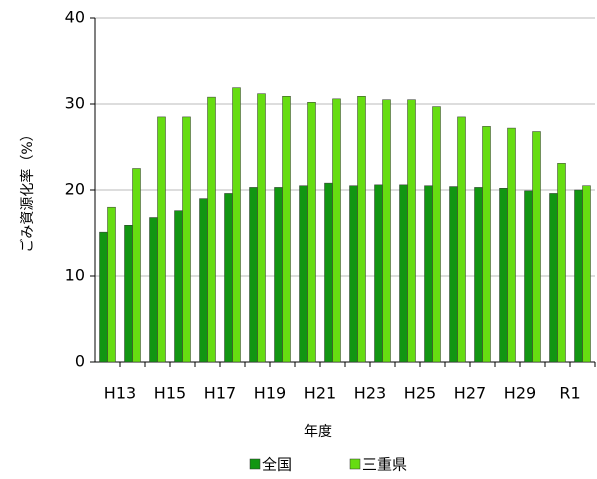  I want to click on legend-label: 全国, so click(277, 465).